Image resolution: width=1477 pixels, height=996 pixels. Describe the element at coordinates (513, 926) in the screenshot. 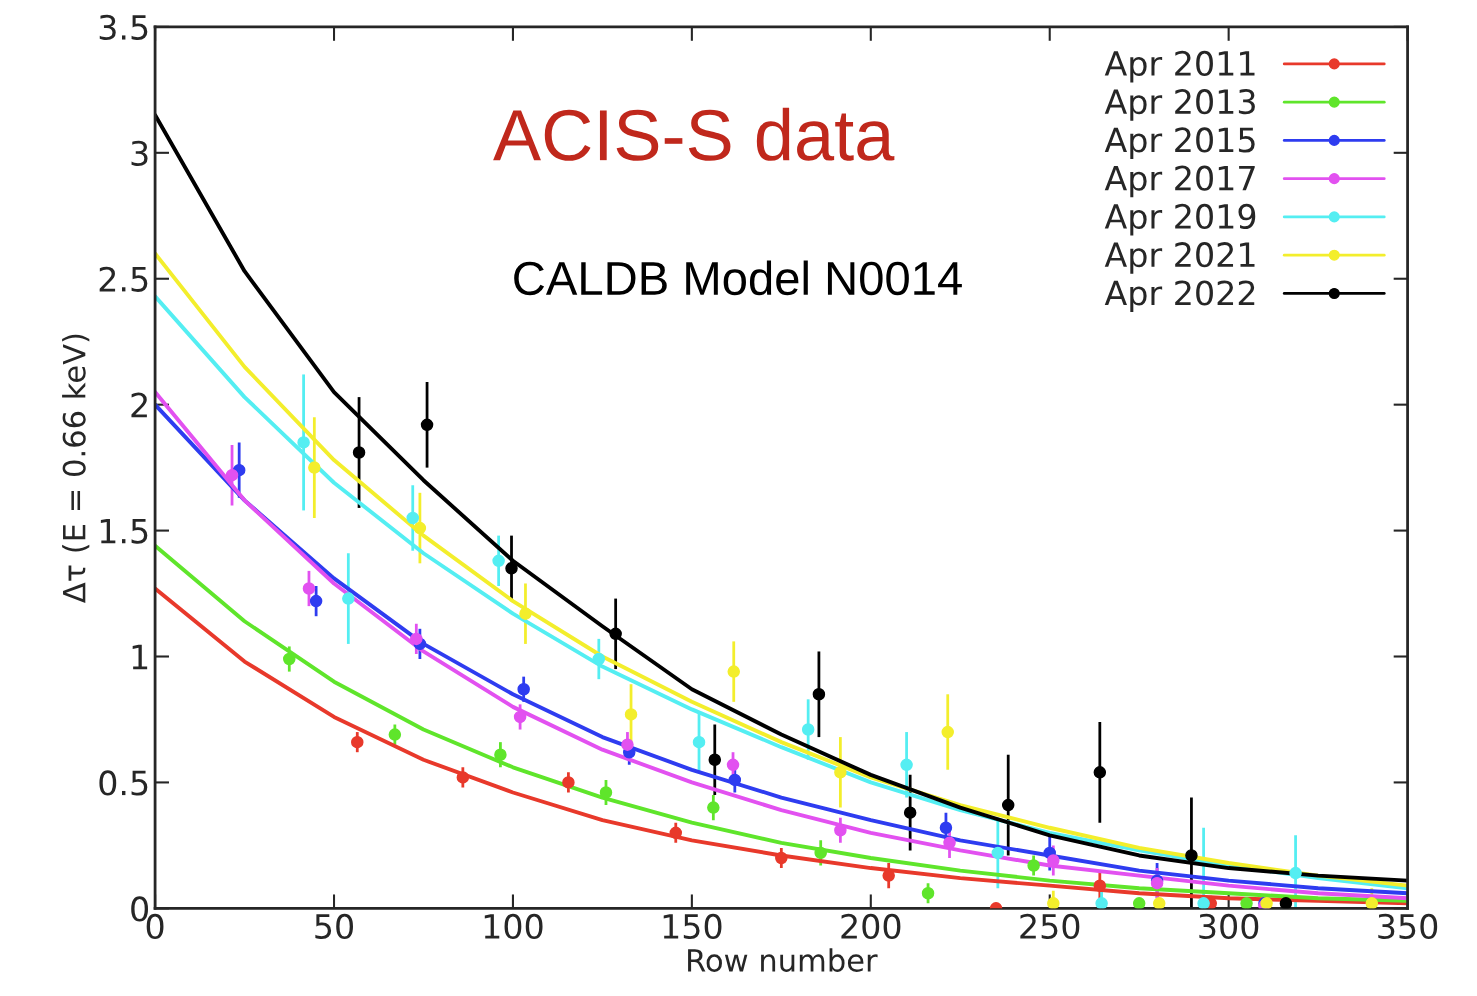

I see `x-tick-label: 100` at that location.